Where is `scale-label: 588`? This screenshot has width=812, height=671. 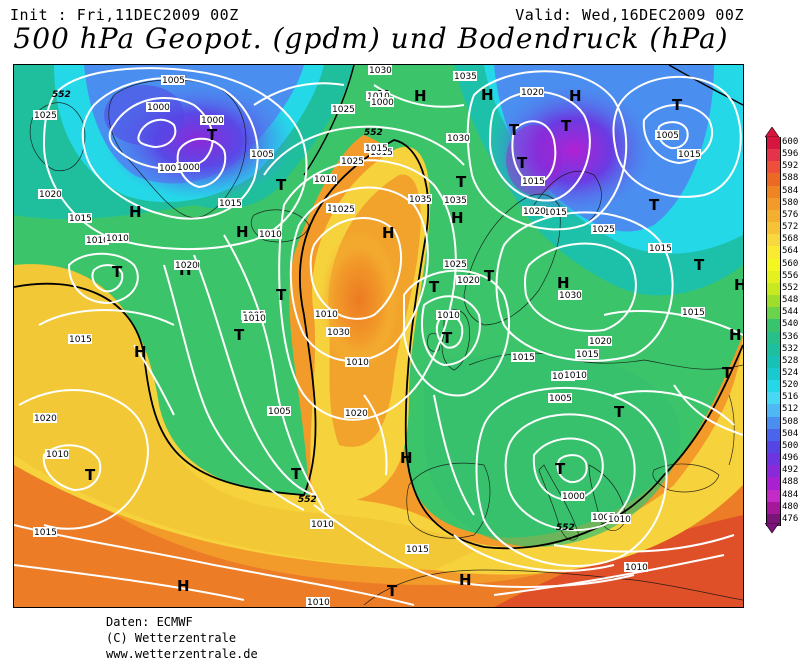
scale-label: 588 is located at coordinates (790, 178).